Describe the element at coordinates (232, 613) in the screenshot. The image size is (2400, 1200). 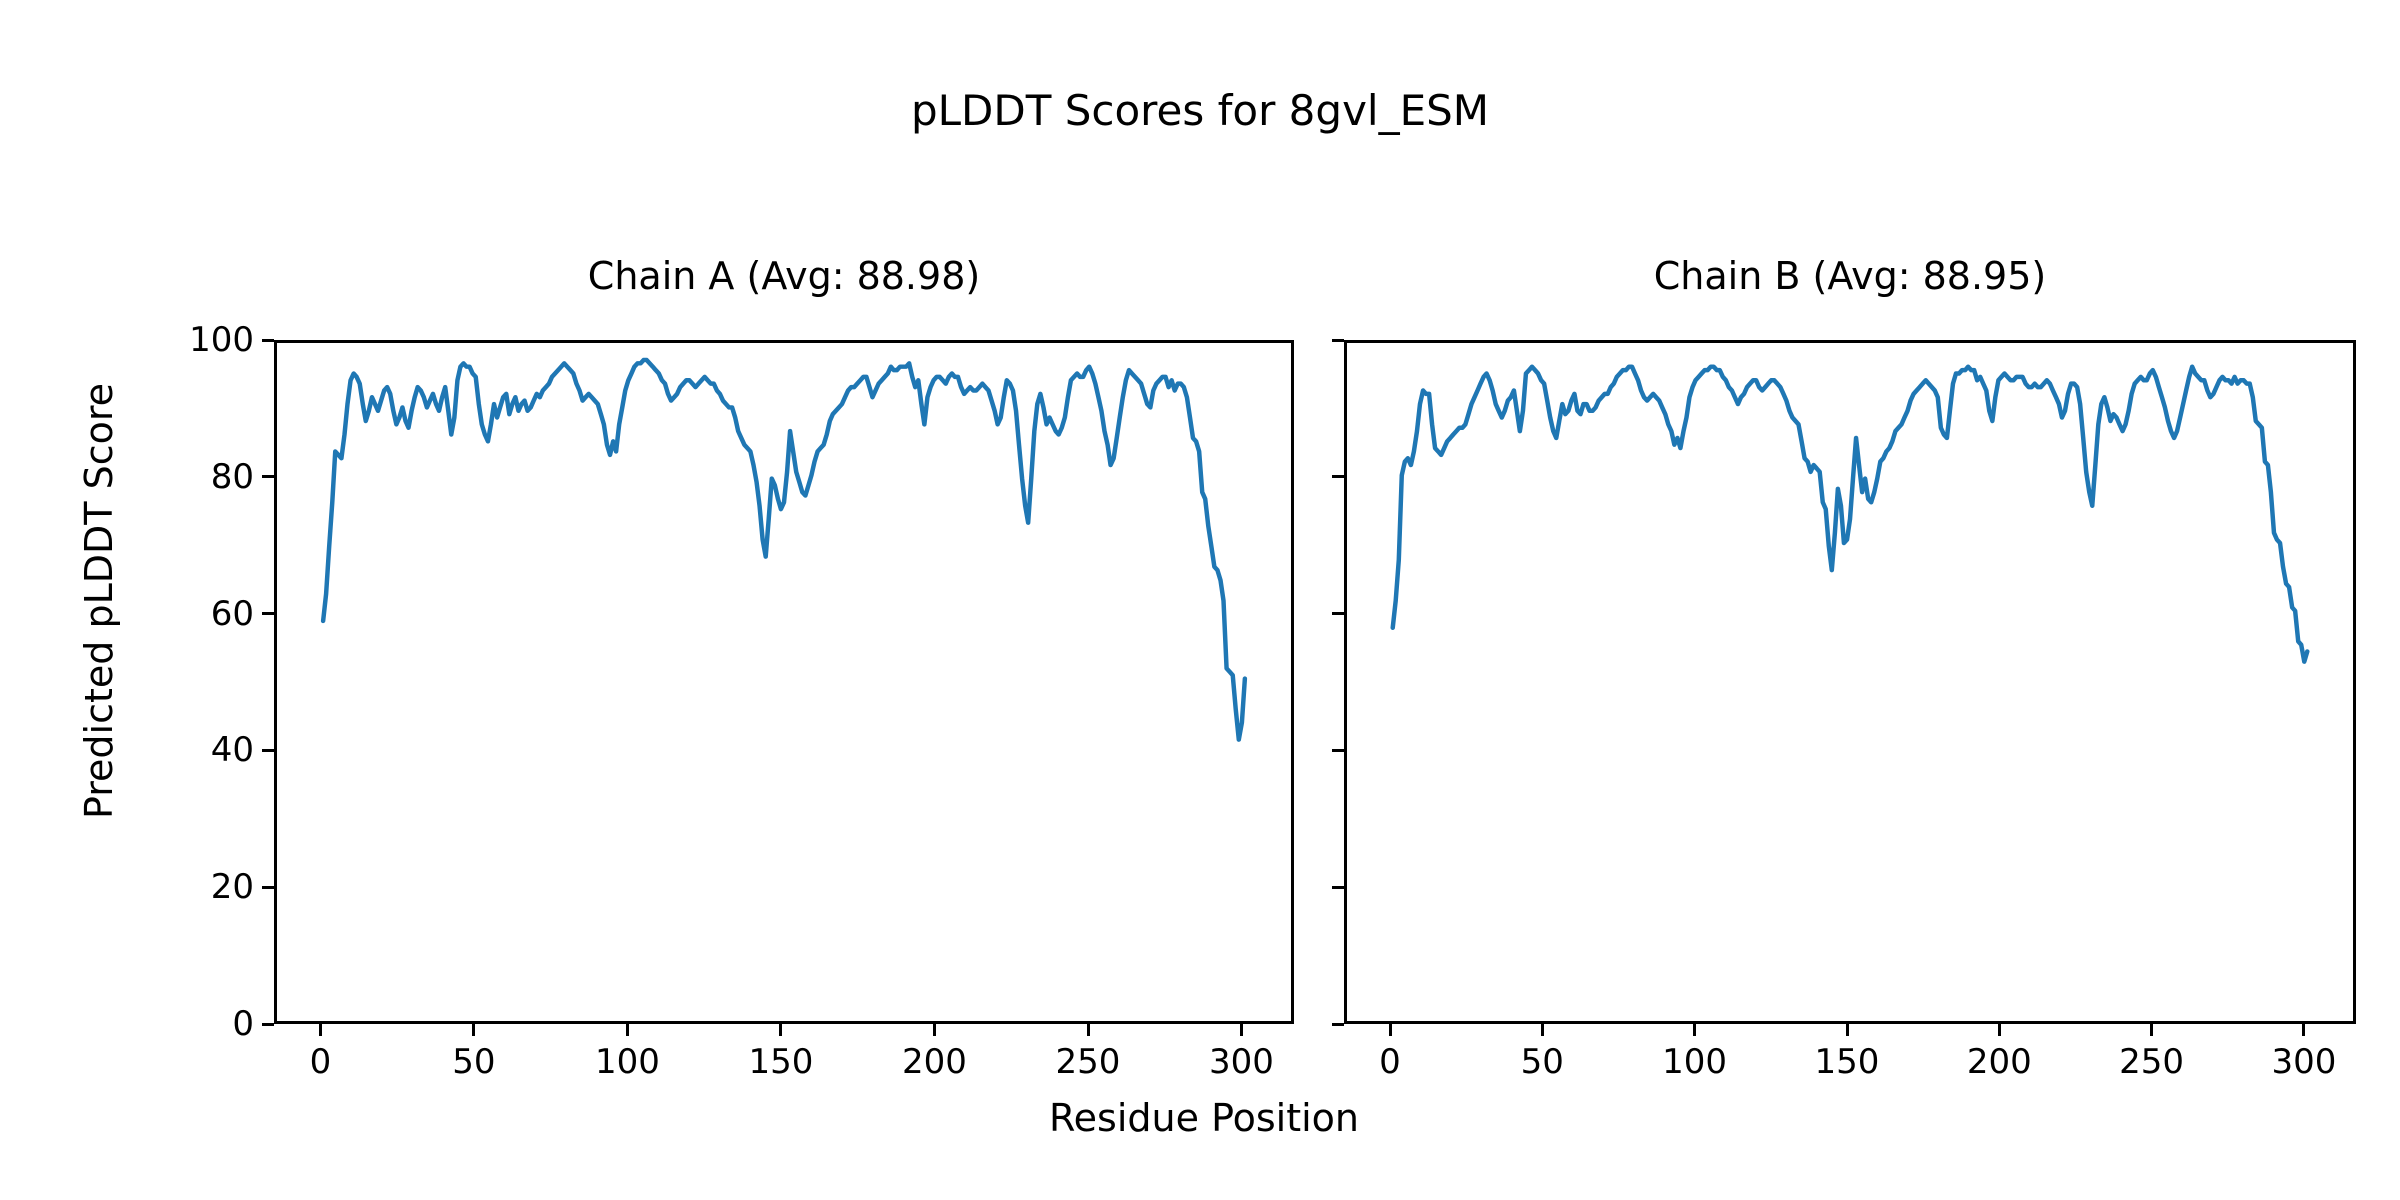
I see `y-tick-label: 60` at that location.